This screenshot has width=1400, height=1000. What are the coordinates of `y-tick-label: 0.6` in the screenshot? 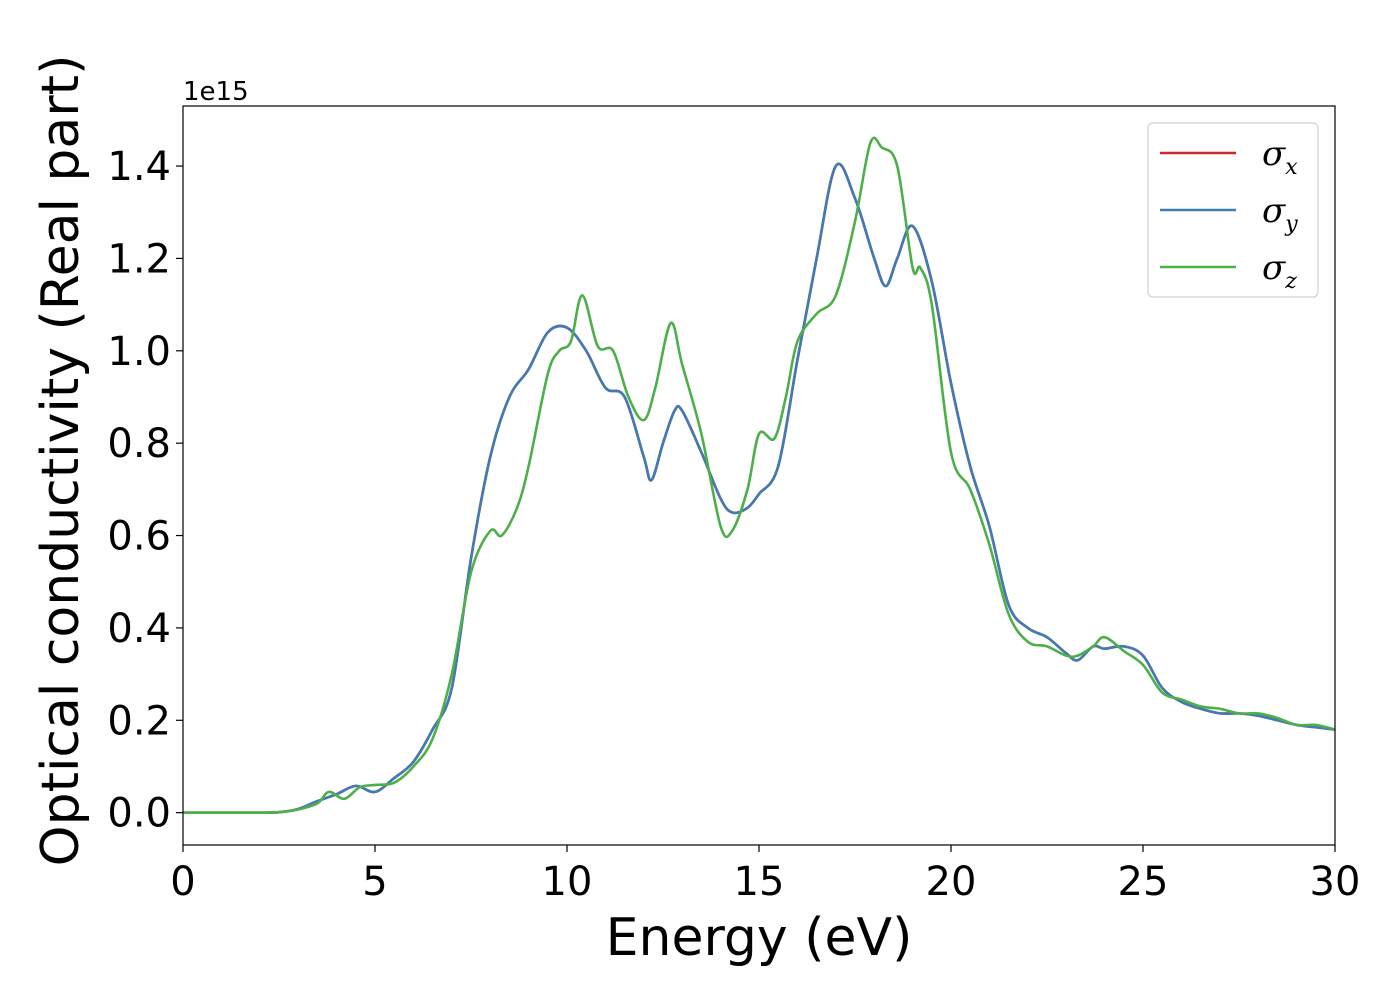 It's located at (139, 537).